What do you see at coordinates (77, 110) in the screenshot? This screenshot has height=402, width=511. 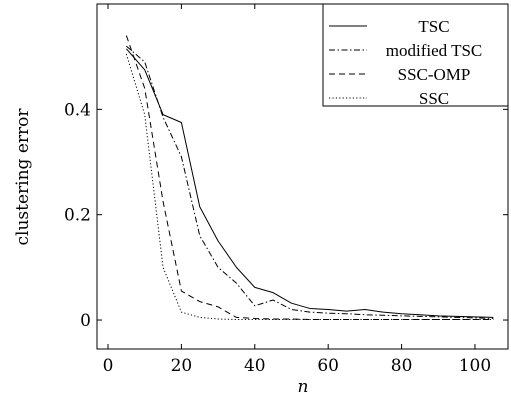 I see `y-tick-label: 0.4` at bounding box center [77, 110].